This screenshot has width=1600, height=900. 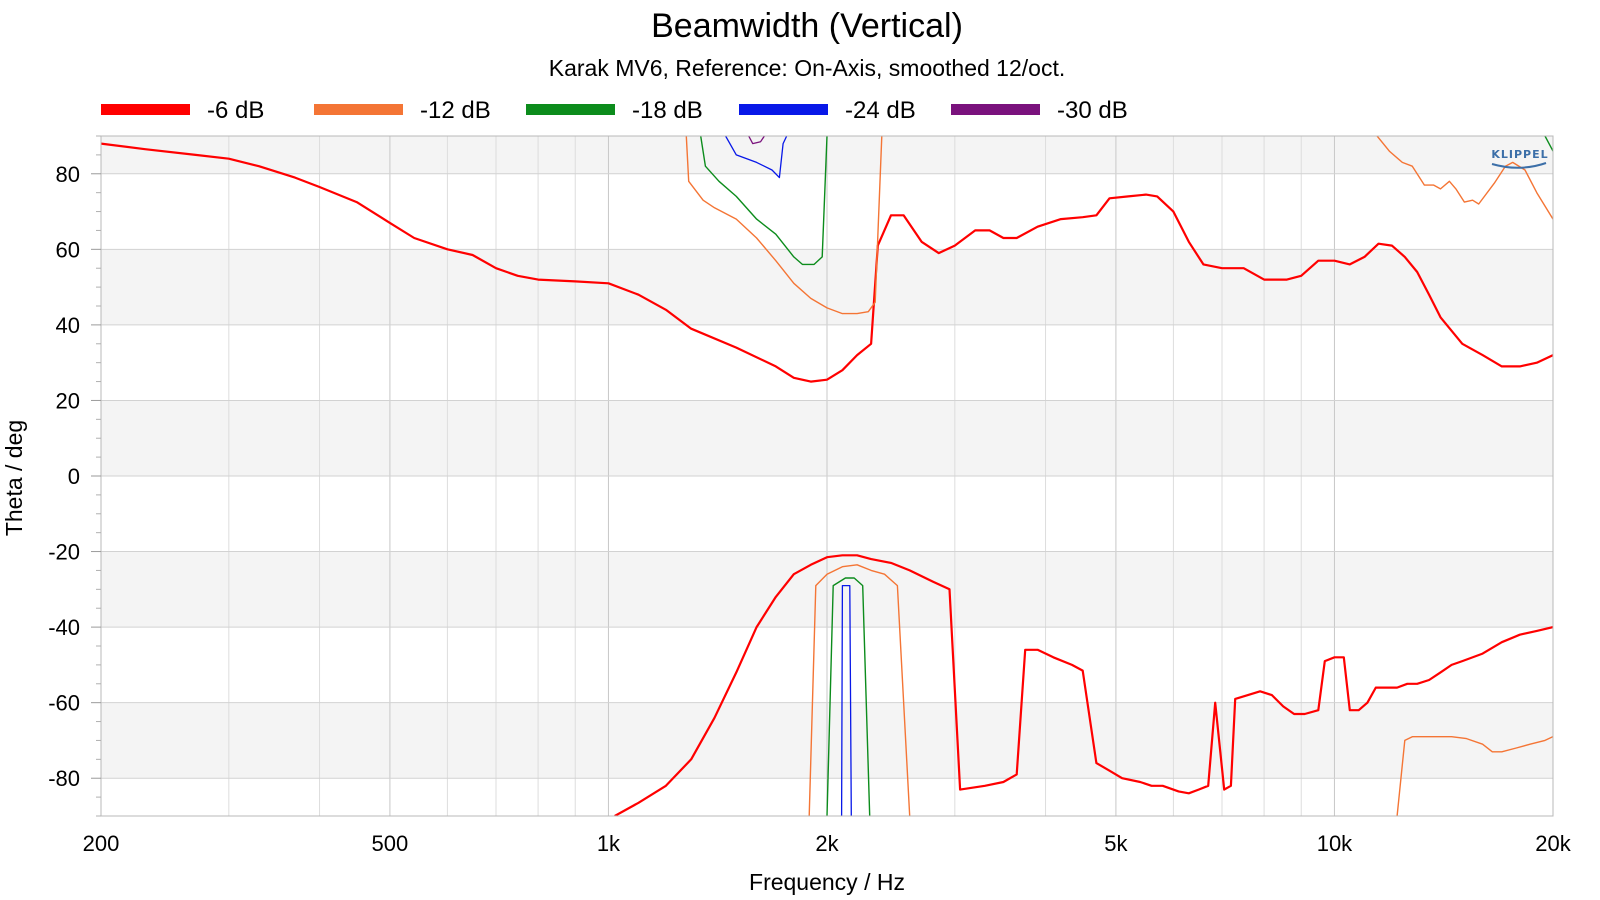 I want to click on y-axis: 80 60 40 20 0 -20 -40 -60 -80, so click(x=74, y=476).